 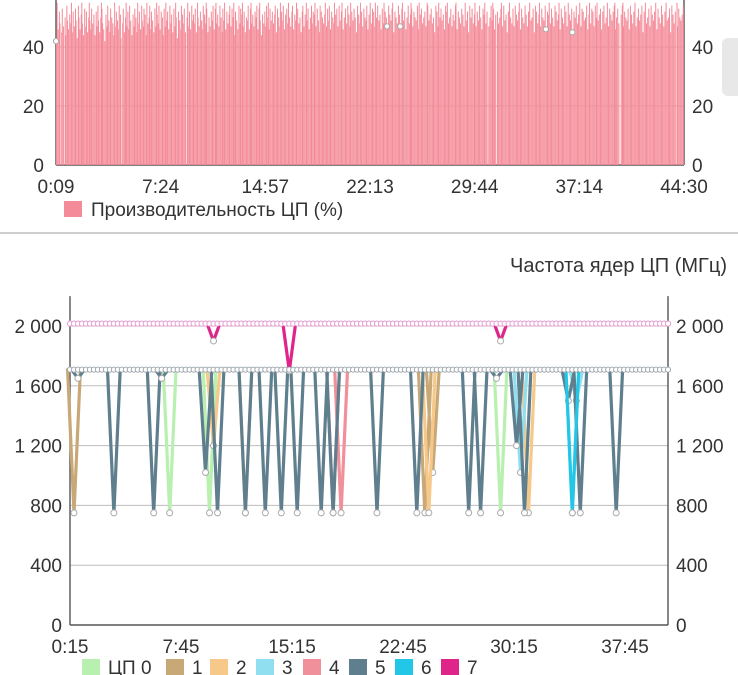 What do you see at coordinates (730, 67) in the screenshot?
I see `scroll-handle` at bounding box center [730, 67].